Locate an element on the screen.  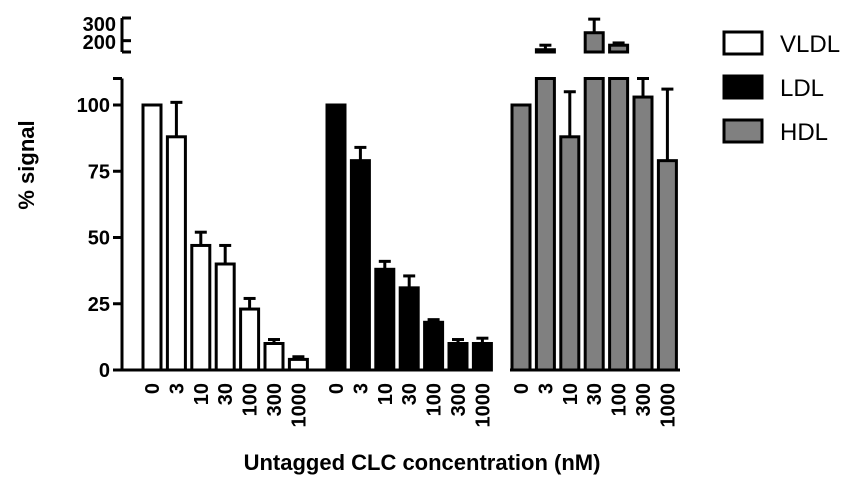
y-tick-label-upper: 200 is located at coordinates (99, 43).